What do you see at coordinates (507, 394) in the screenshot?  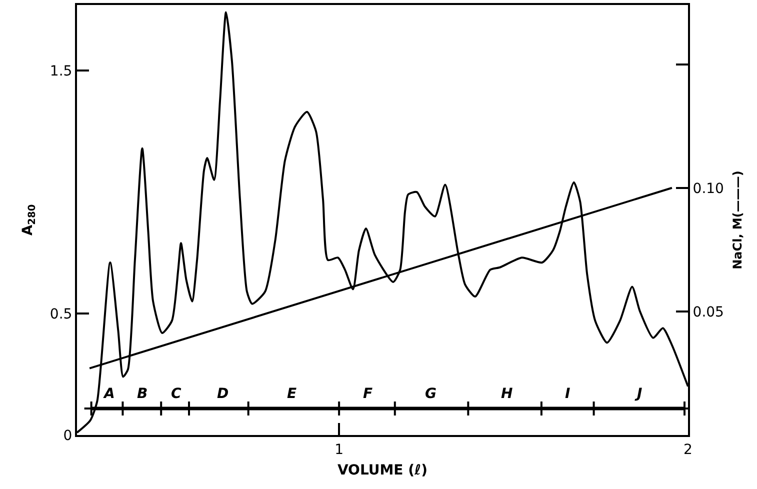 I see `annotation: H` at bounding box center [507, 394].